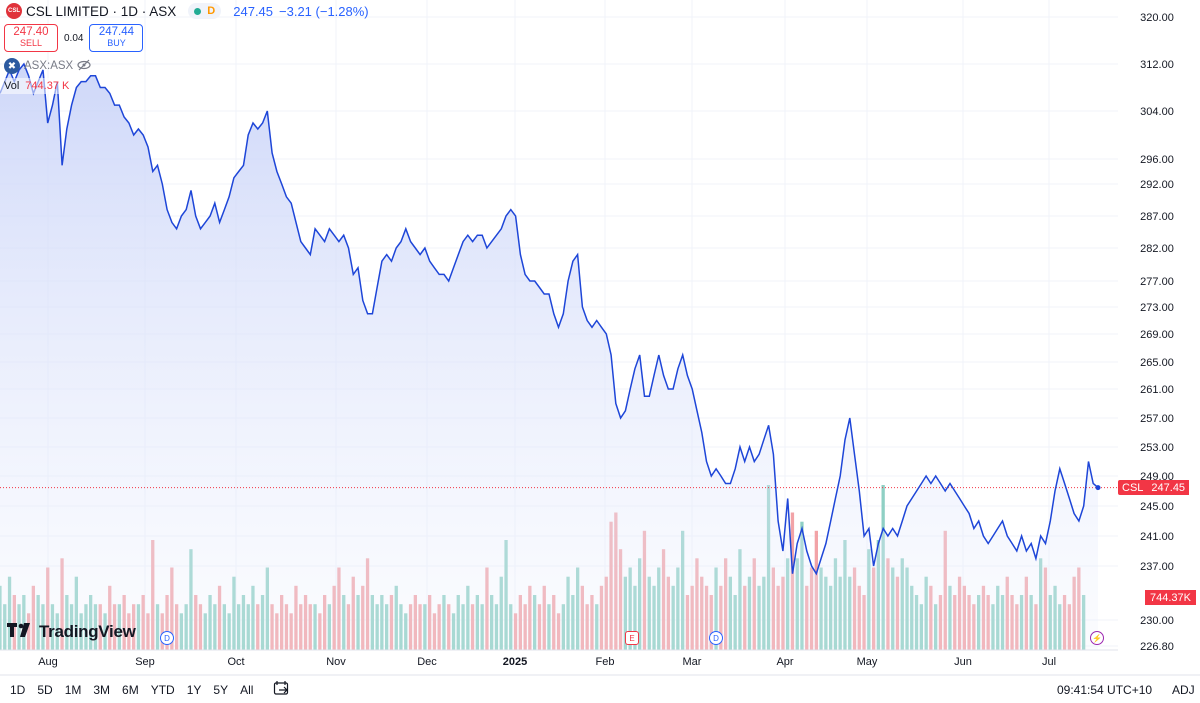 This screenshot has height=703, width=1200. What do you see at coordinates (1170, 597) in the screenshot?
I see `volume-tag: 744.37K` at bounding box center [1170, 597].